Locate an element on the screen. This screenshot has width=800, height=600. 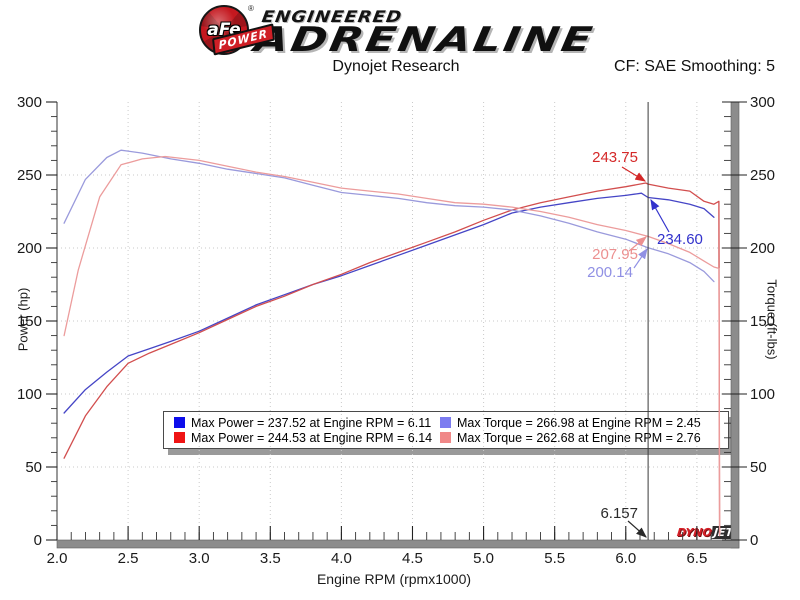
y-tick-label-left: 0 is located at coordinates (38, 540).